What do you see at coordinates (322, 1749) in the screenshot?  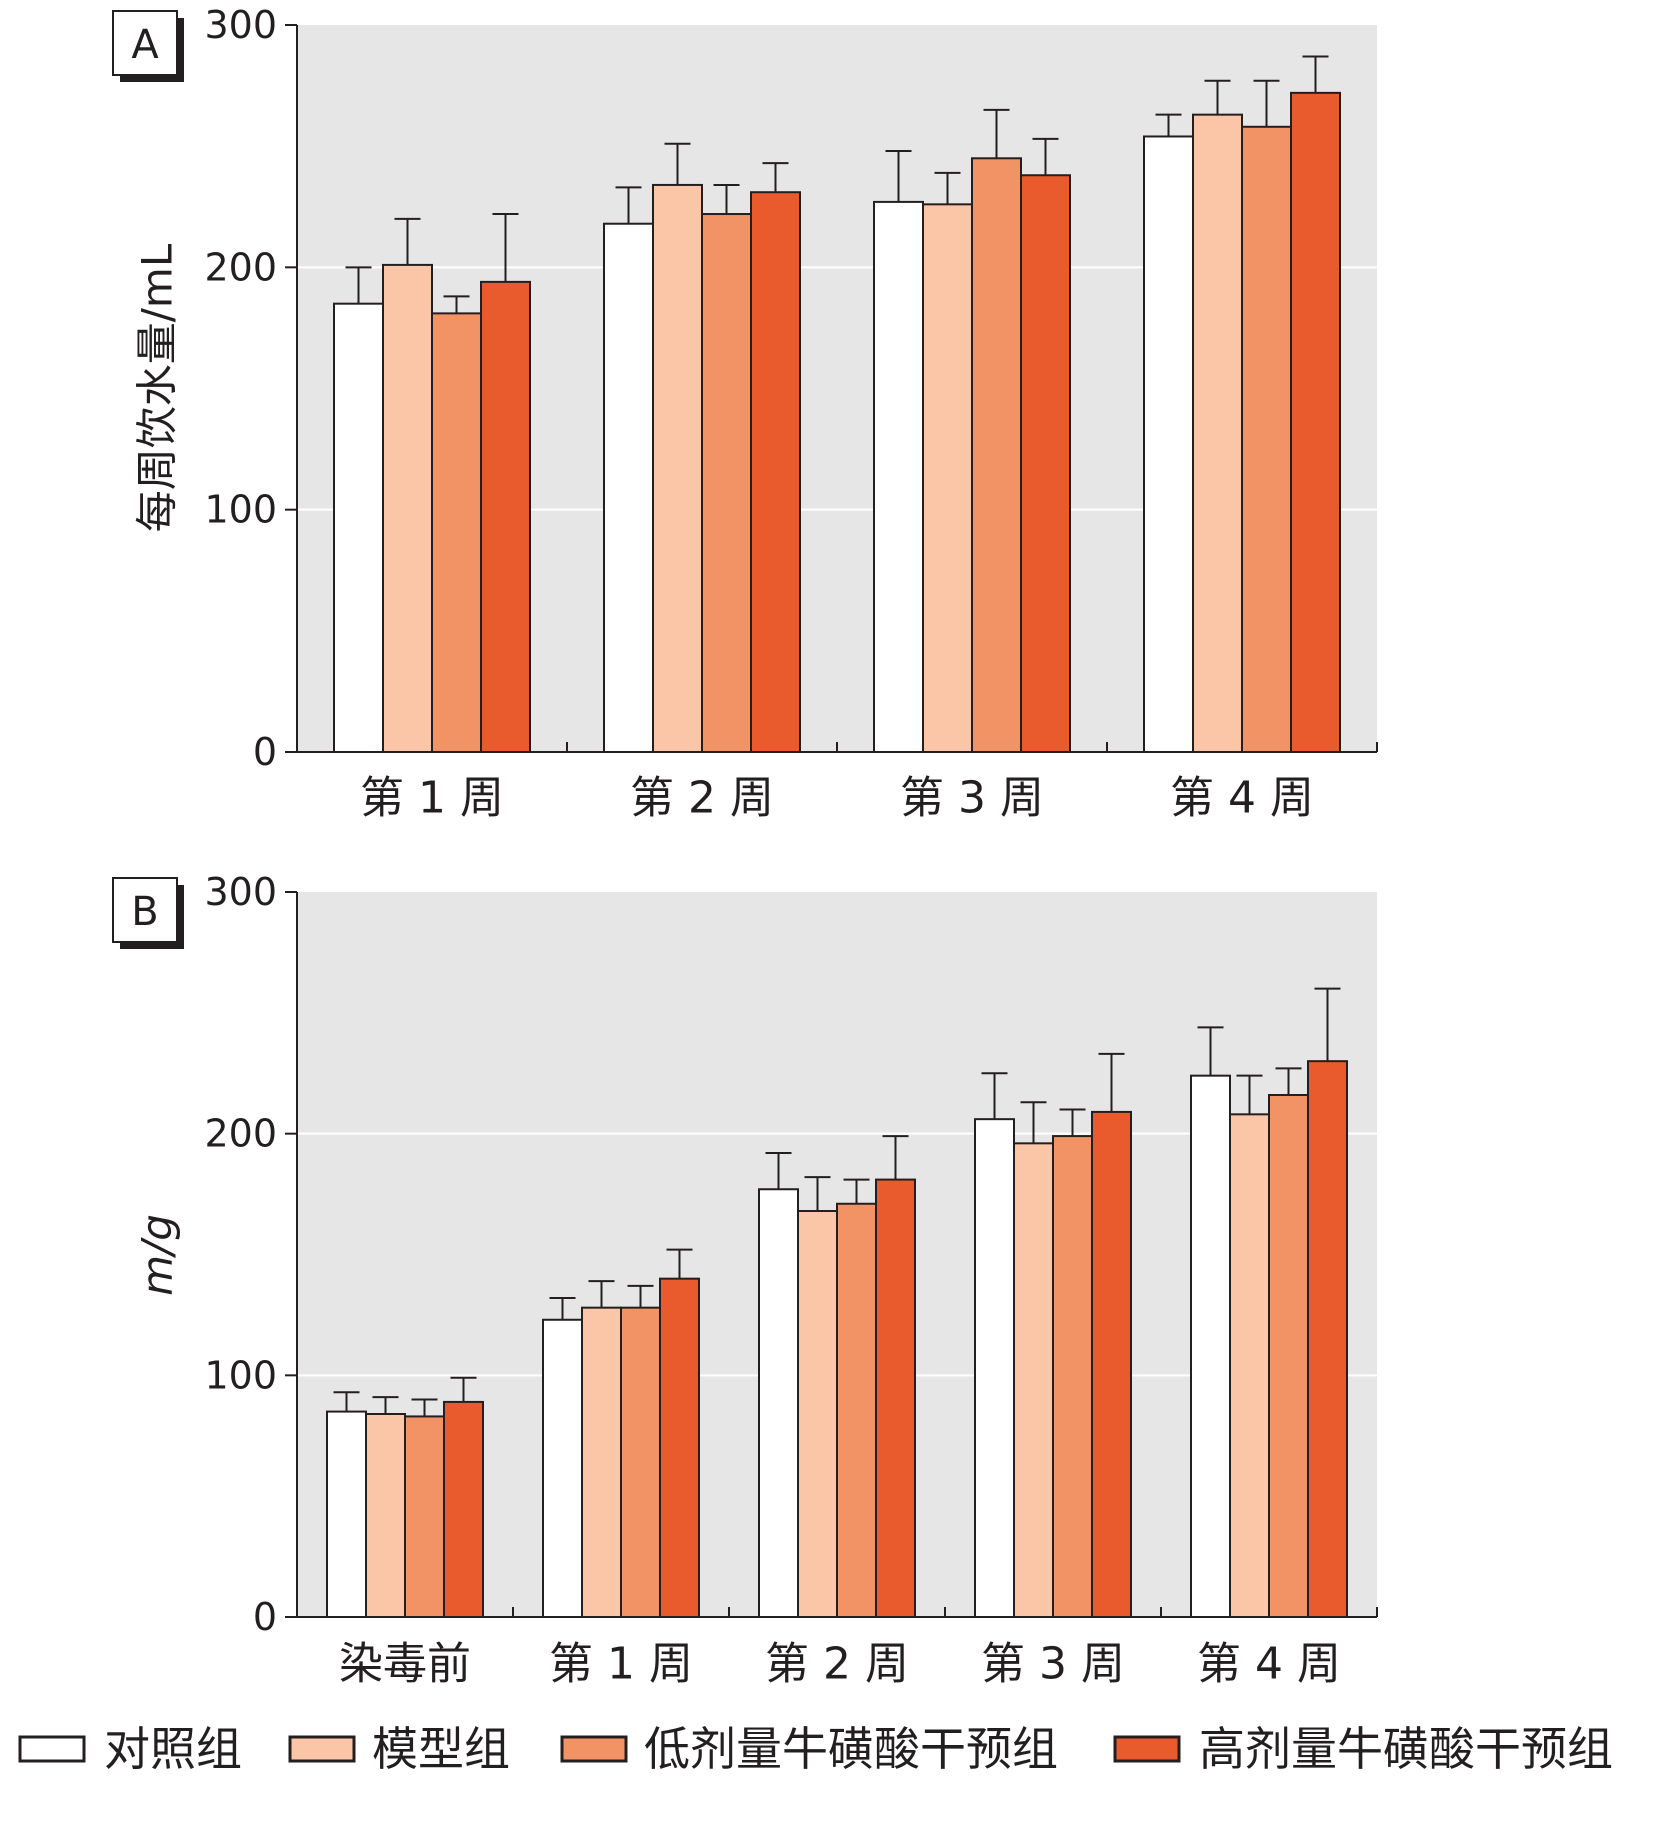 I see `legend-swatch-model` at bounding box center [322, 1749].